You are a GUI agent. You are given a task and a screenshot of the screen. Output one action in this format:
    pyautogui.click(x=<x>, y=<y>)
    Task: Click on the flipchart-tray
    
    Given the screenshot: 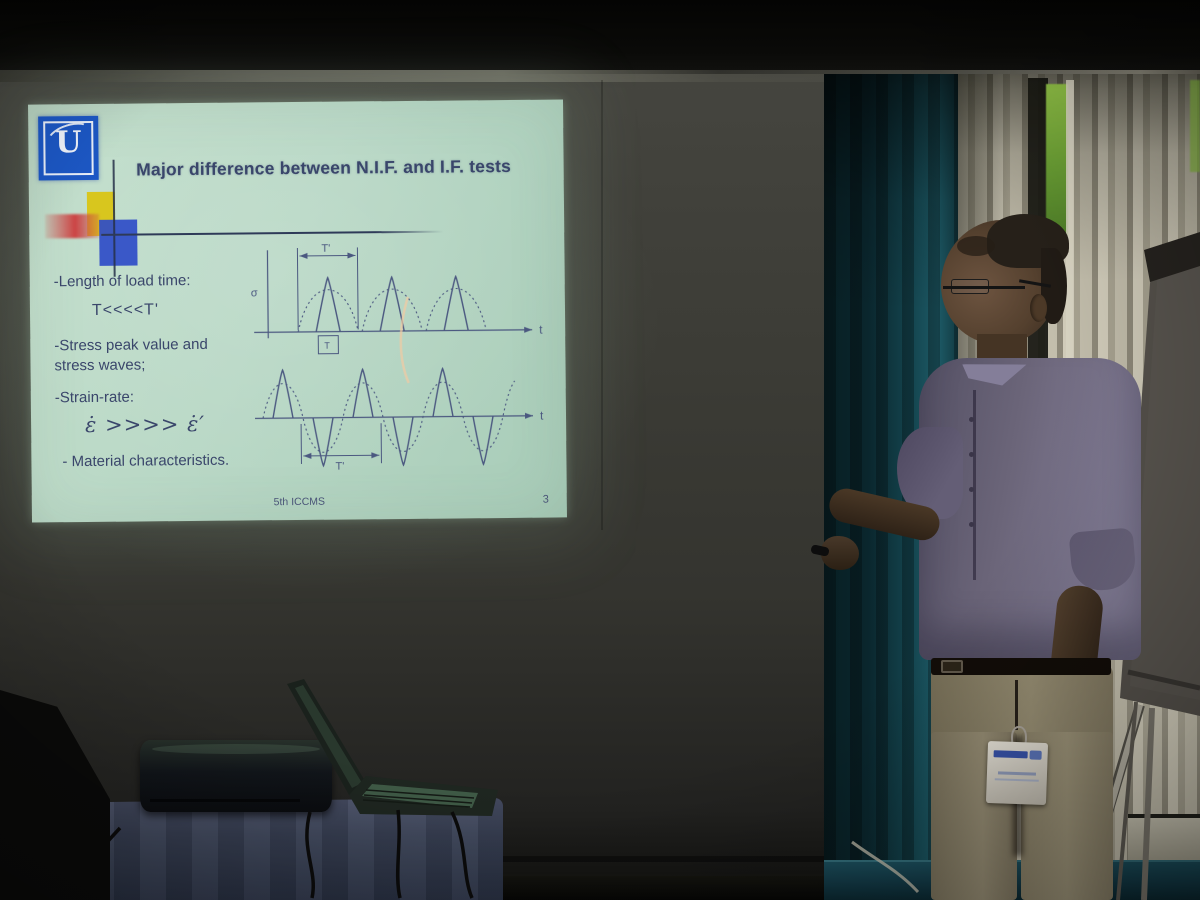 What is the action you would take?
    pyautogui.click(x=1163, y=680)
    